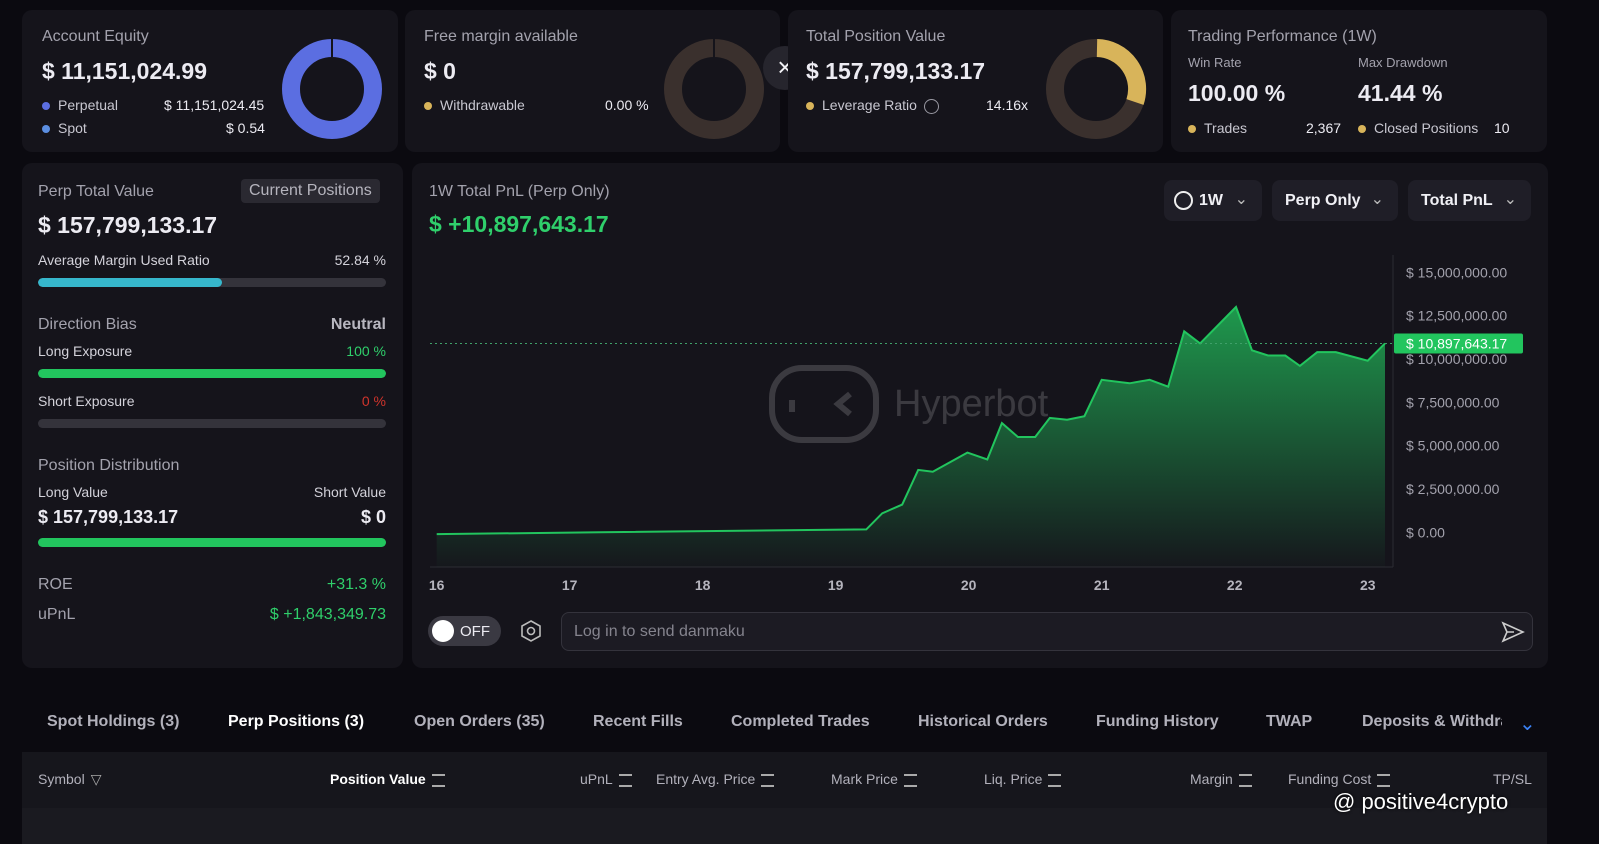 Image resolution: width=1599 pixels, height=844 pixels. I want to click on dropdown: Perp Only ⌄, so click(1335, 200).